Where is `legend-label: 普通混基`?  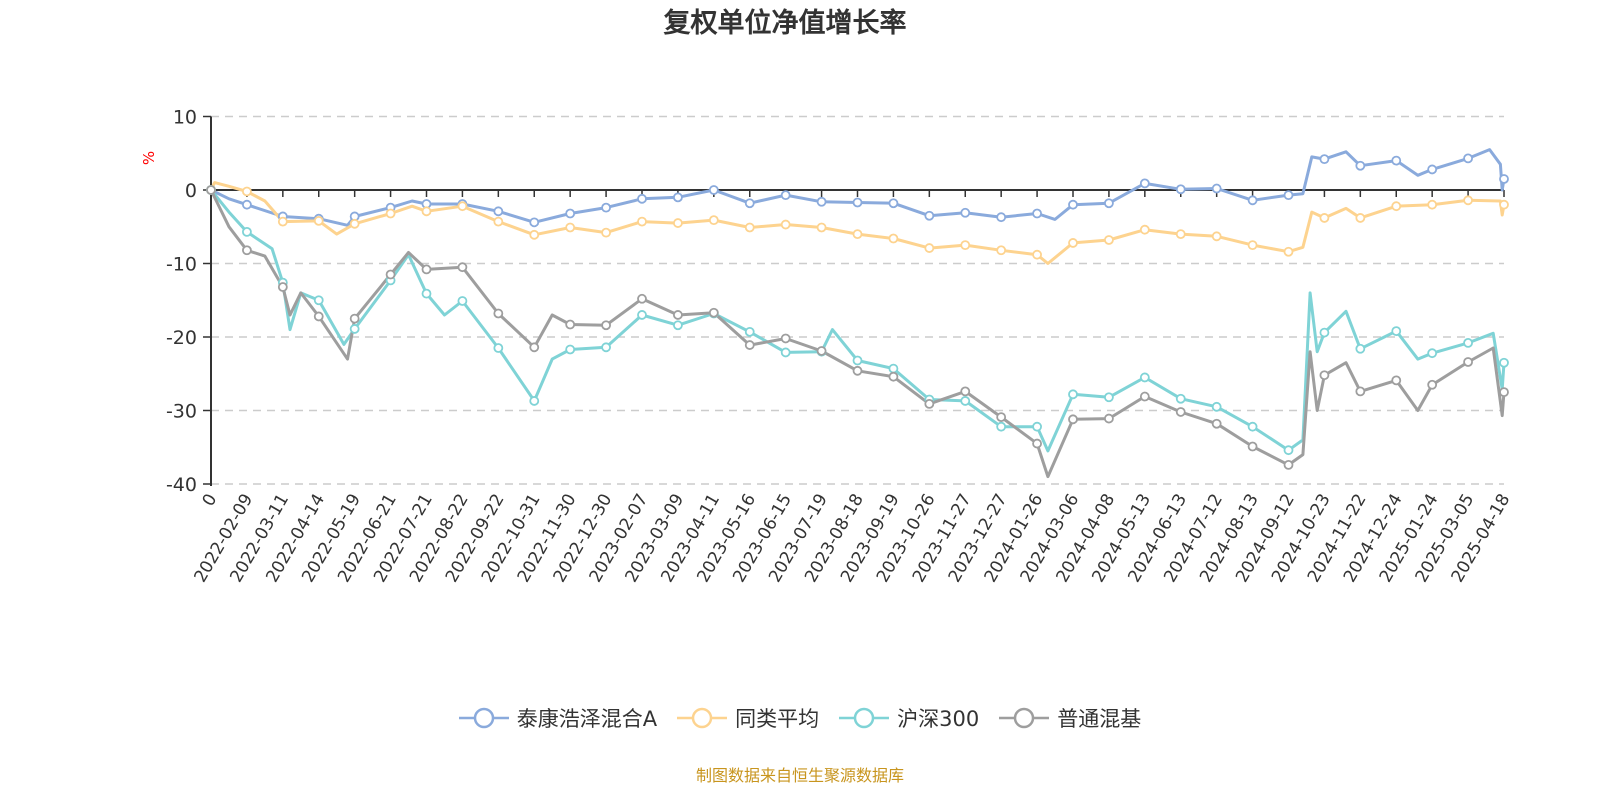 legend-label: 普通混基 is located at coordinates (1099, 719).